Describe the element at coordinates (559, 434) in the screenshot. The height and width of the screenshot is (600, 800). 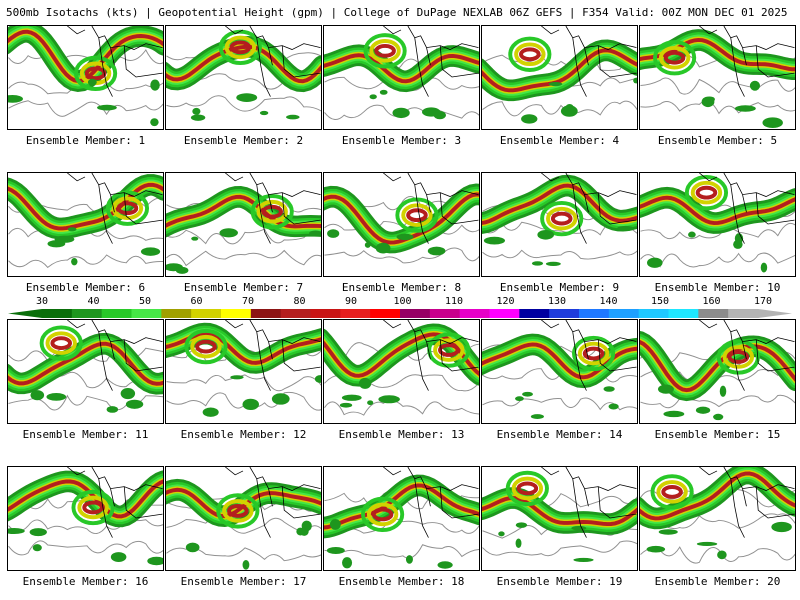
I see `member-caption: Ensemble Member: 14` at that location.